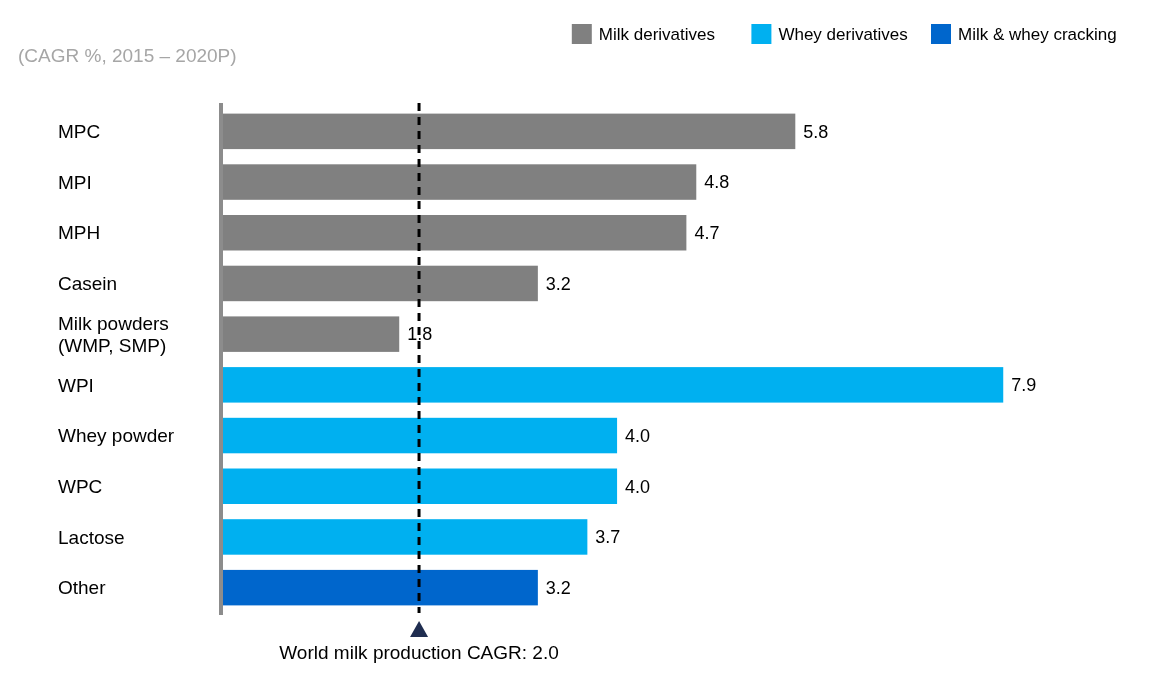 The image size is (1157, 682). Describe the element at coordinates (707, 233) in the screenshot. I see `data-label: 4.7` at that location.